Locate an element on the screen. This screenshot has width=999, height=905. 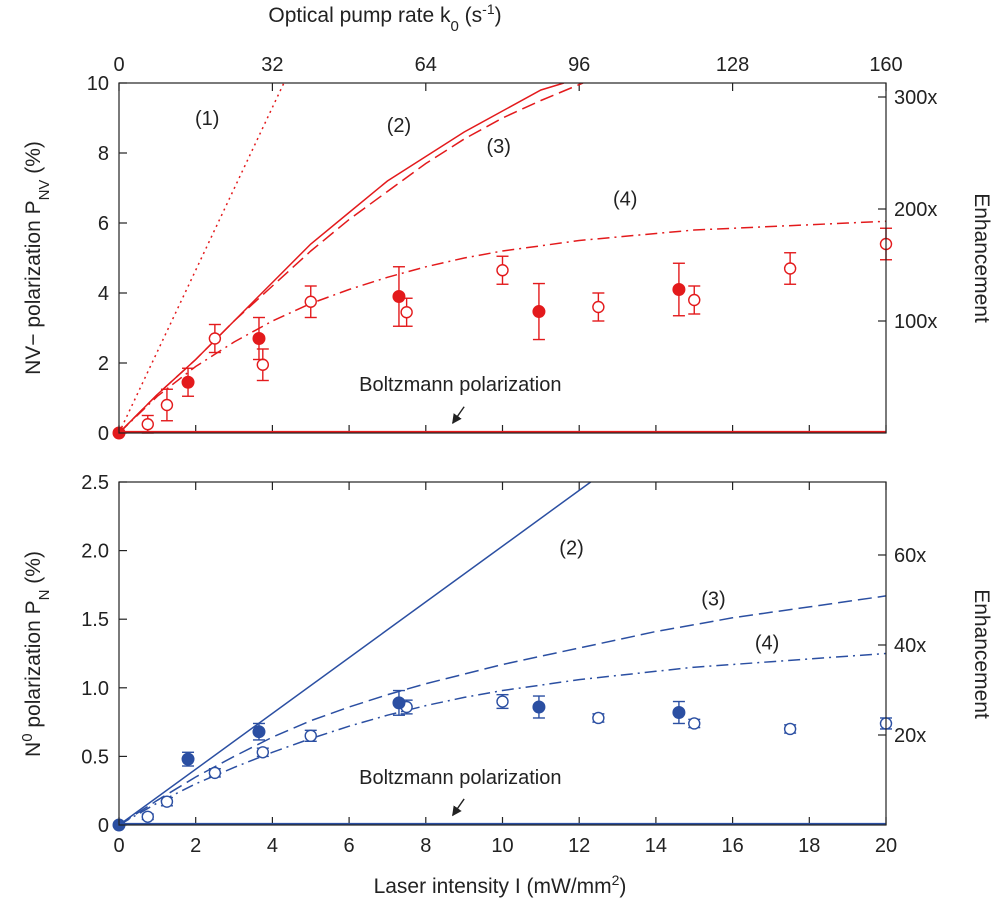
top-y2label: Enhancement is located at coordinates (981, 258).